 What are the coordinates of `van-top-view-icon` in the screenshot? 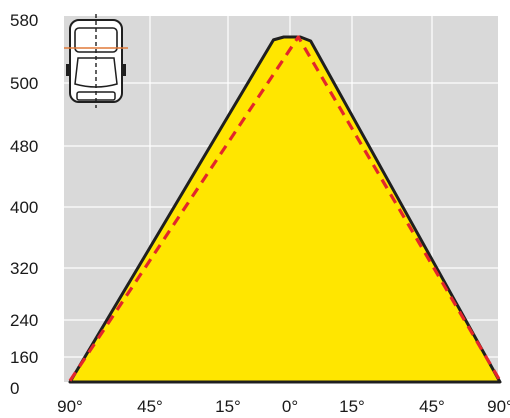 It's located at (96, 61).